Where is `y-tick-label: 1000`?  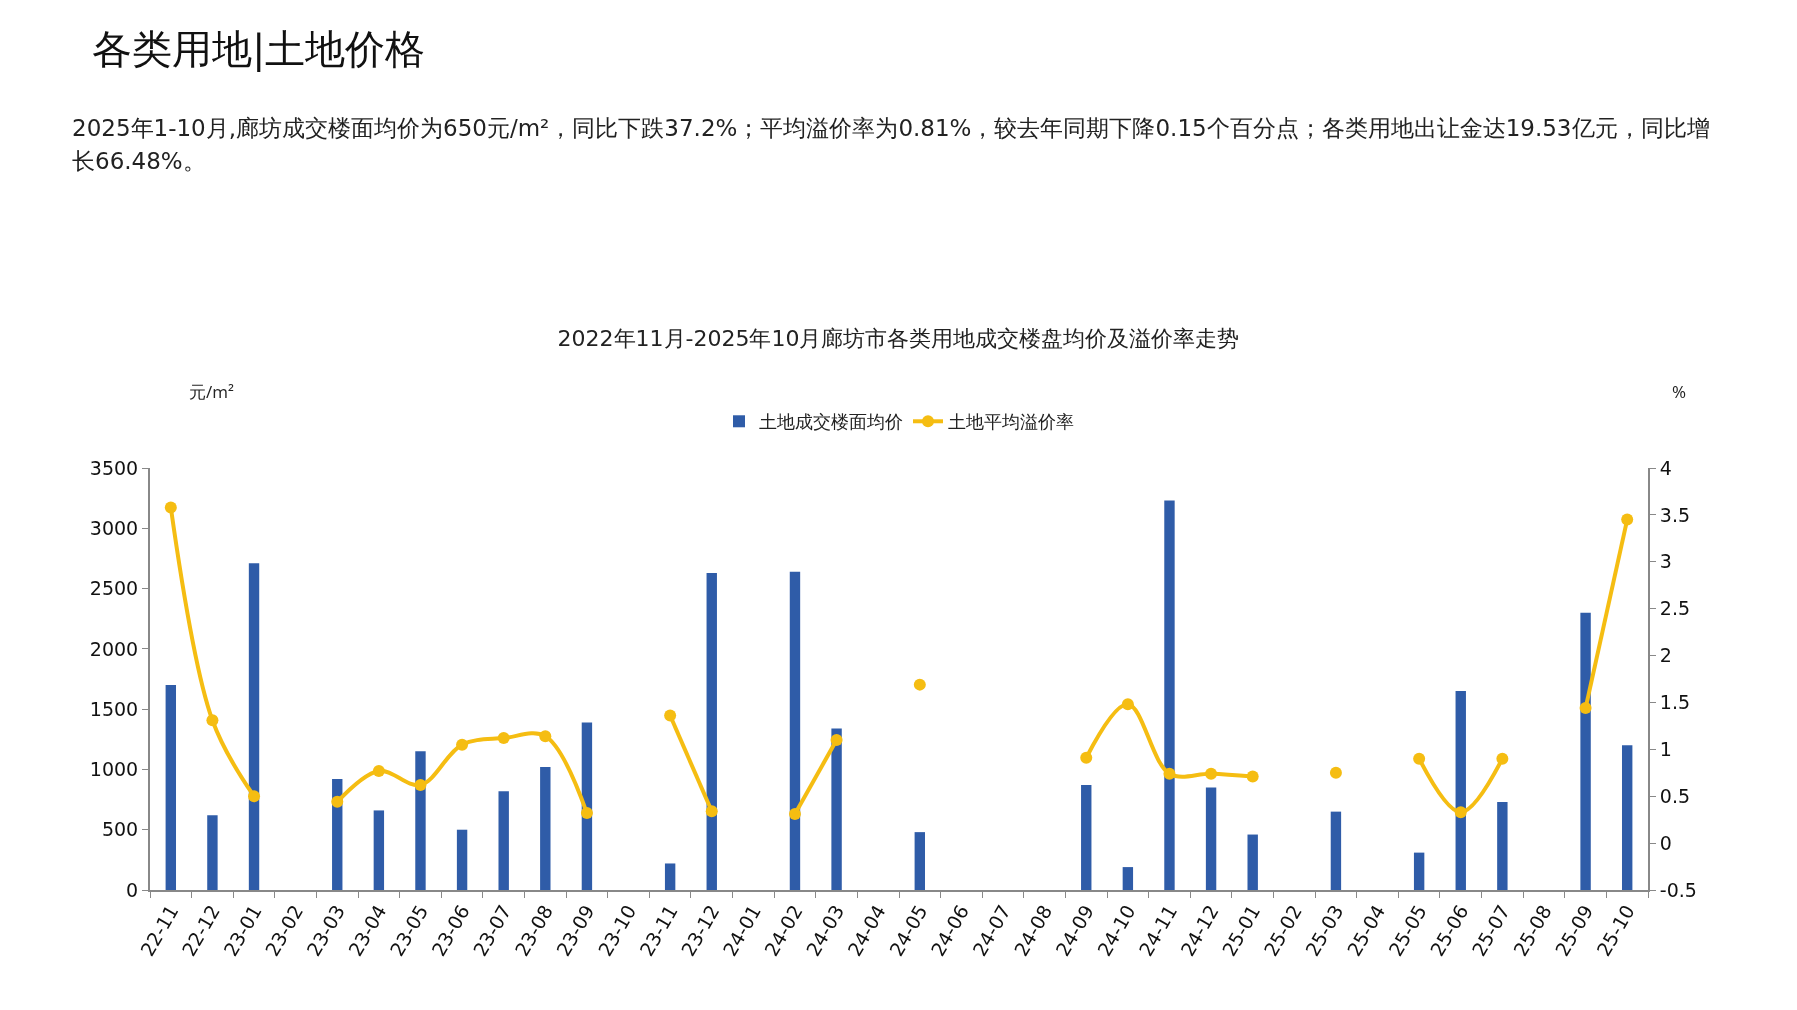
y-tick-label: 1000 is located at coordinates (114, 769).